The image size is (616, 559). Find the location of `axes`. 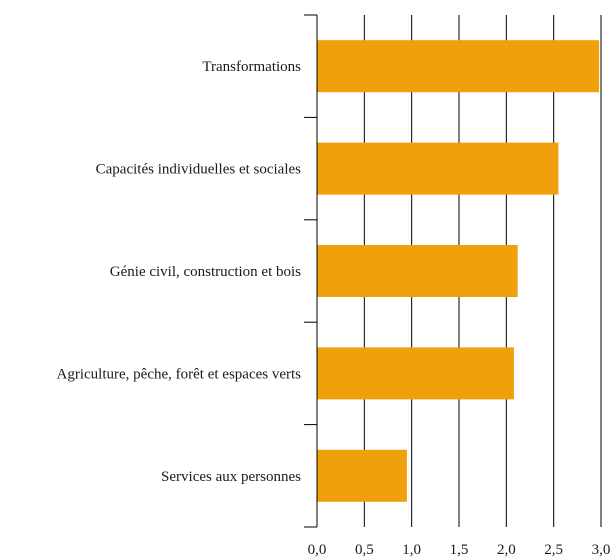

axes is located at coordinates (311, 271).